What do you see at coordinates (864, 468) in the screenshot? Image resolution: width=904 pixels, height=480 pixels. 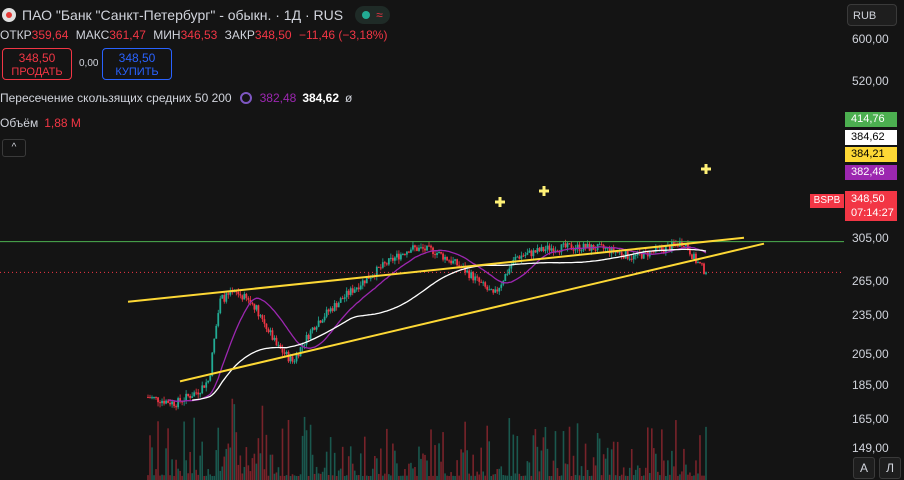 I see `auto-scale-button: А` at bounding box center [864, 468].